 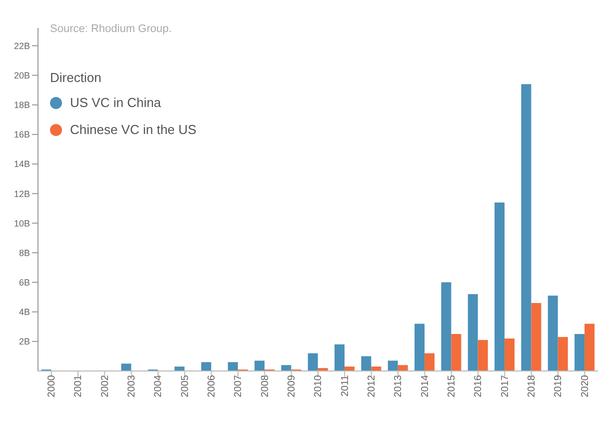 What do you see at coordinates (532, 386) in the screenshot?
I see `x-tick-label: 2018` at bounding box center [532, 386].